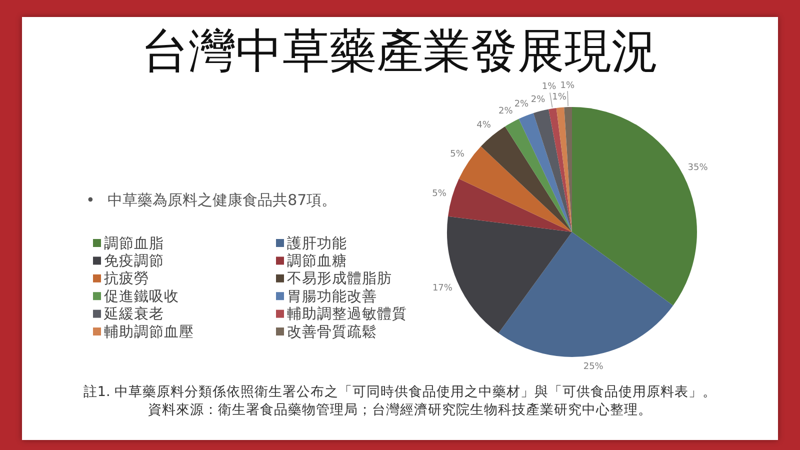 This screenshot has height=450, width=800. I want to click on chart-title: 台灣中草藥產業發展現況, so click(400, 51).